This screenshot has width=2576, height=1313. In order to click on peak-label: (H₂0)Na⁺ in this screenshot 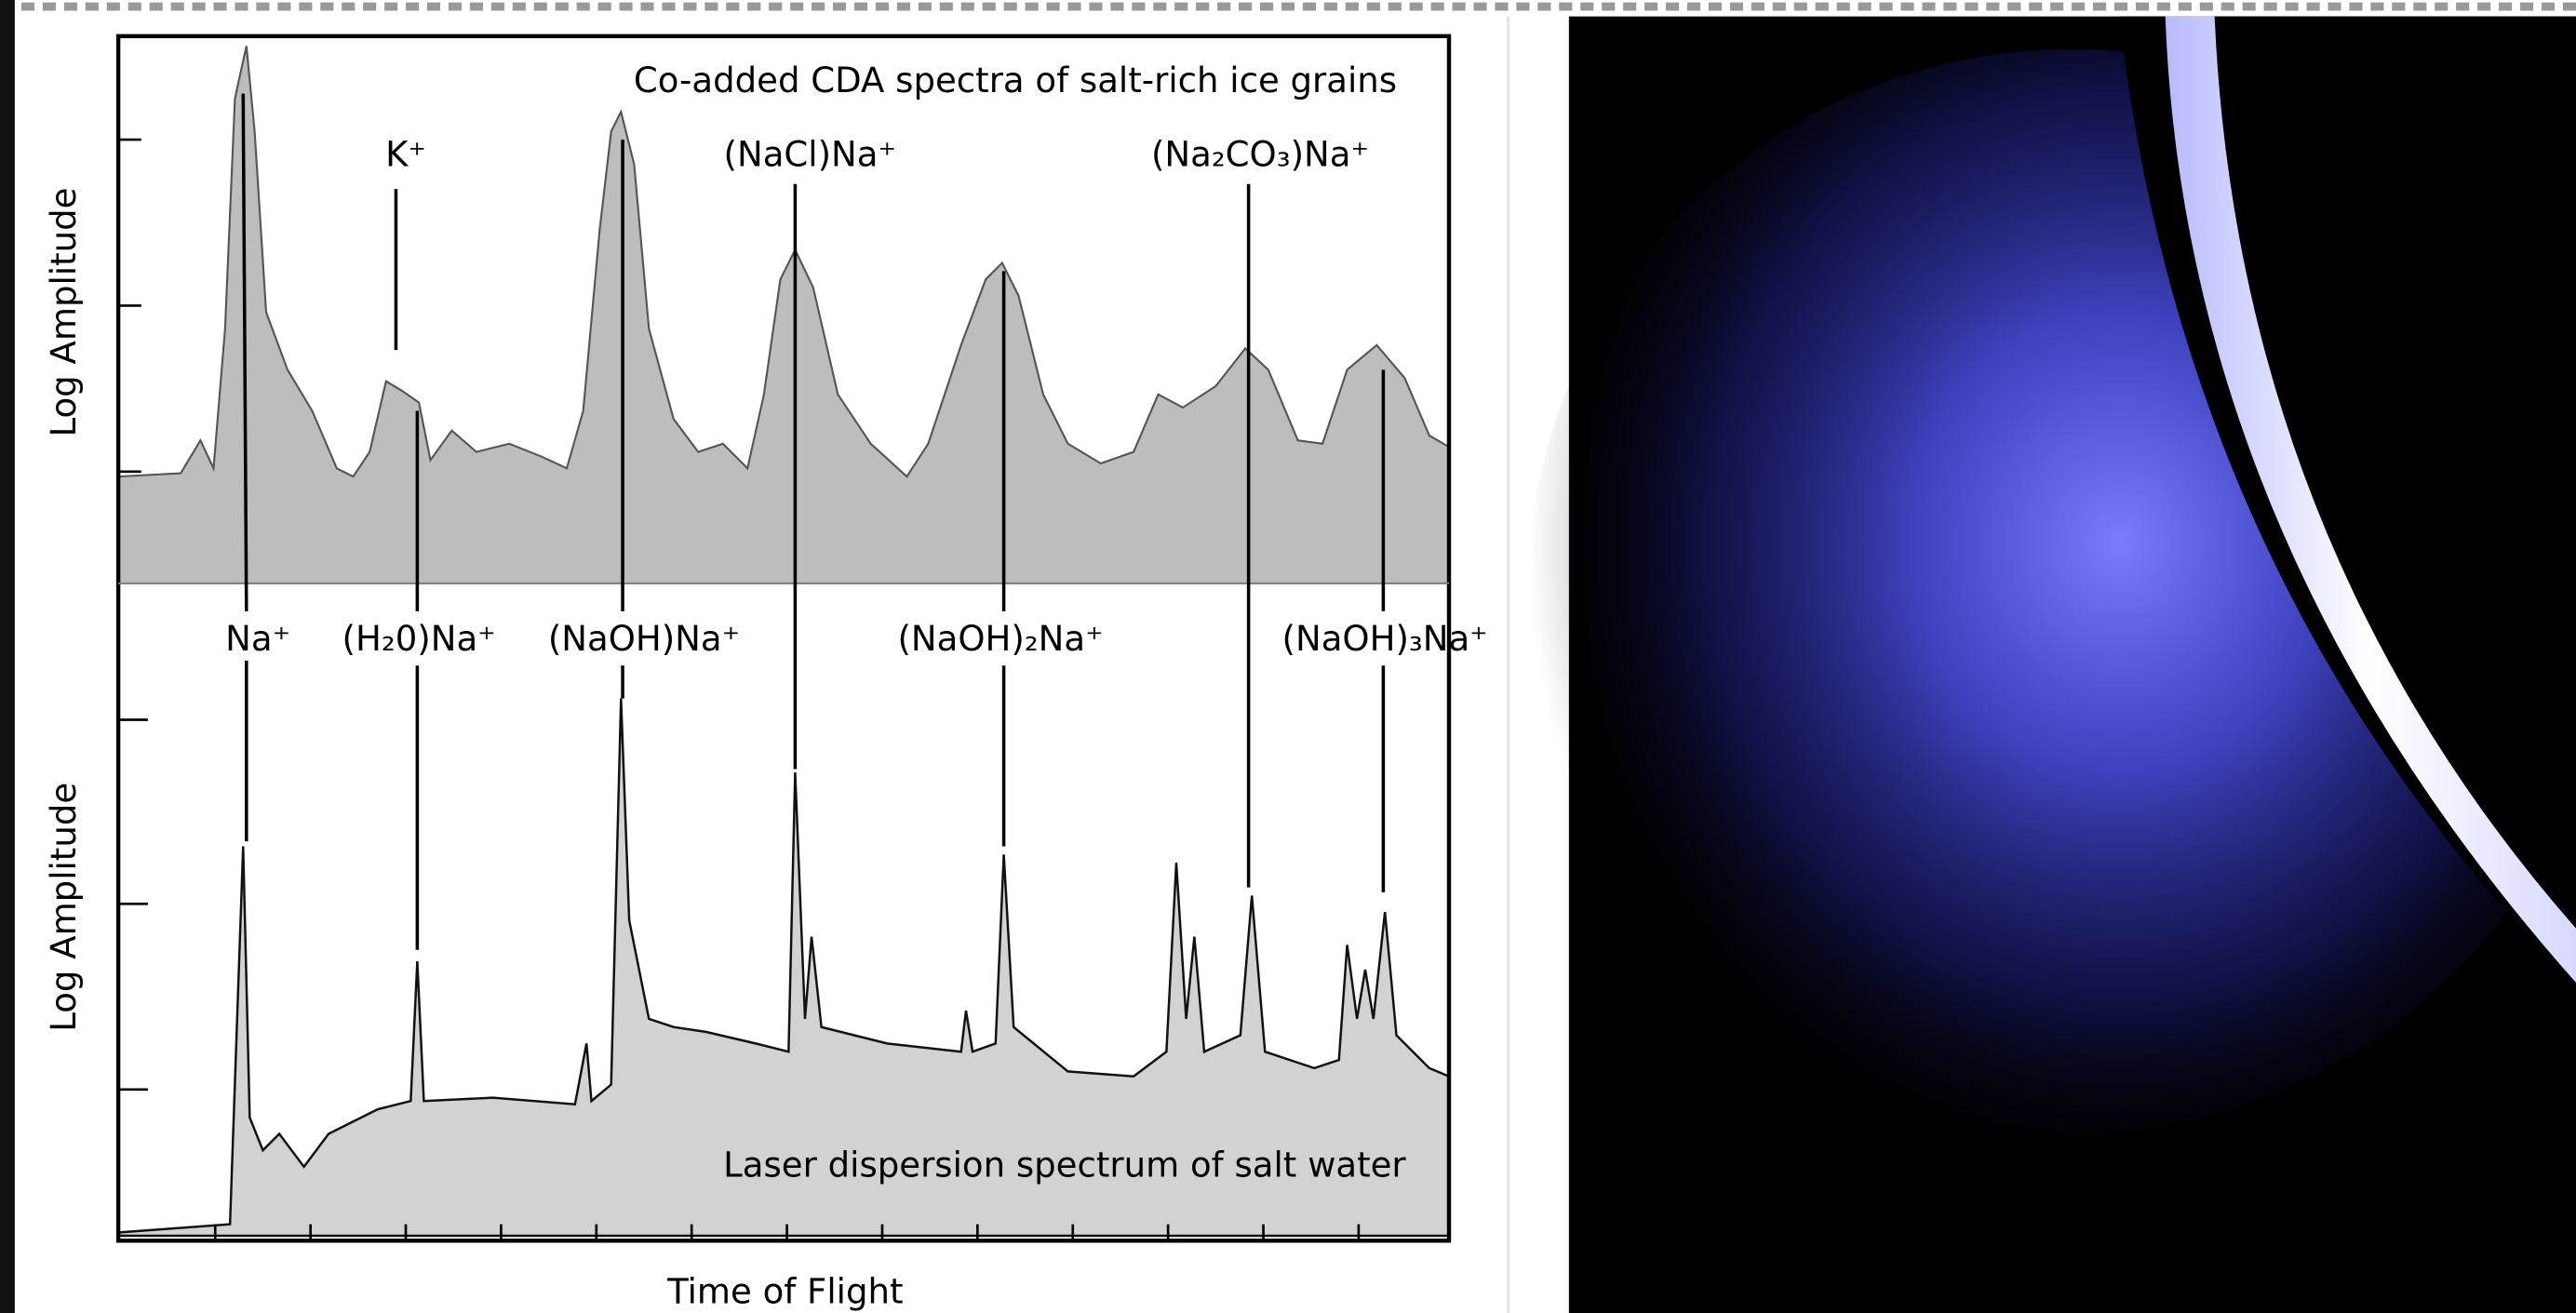, I will do `click(419, 639)`.